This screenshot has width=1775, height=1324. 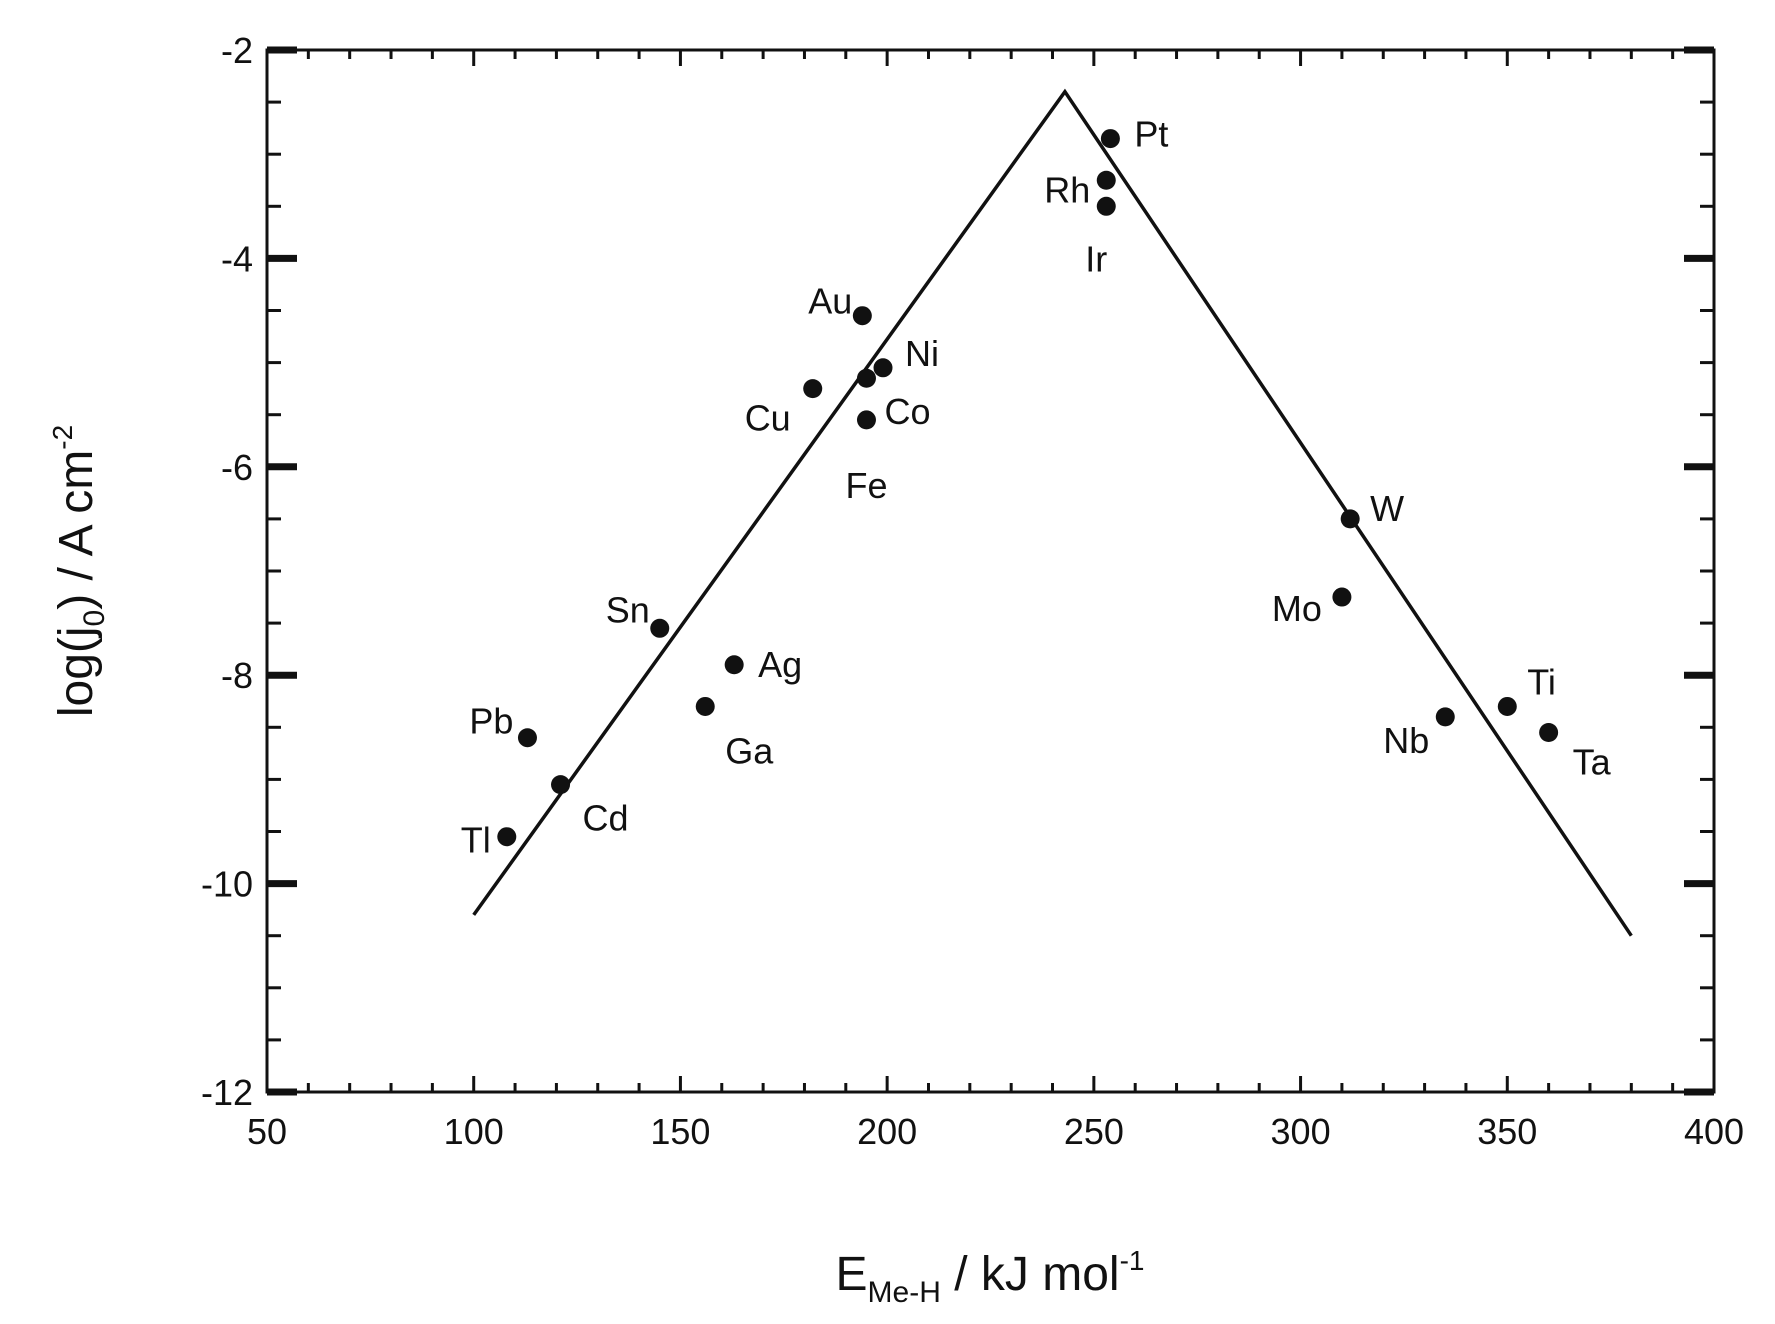 I want to click on data-point-ag, so click(x=734, y=665).